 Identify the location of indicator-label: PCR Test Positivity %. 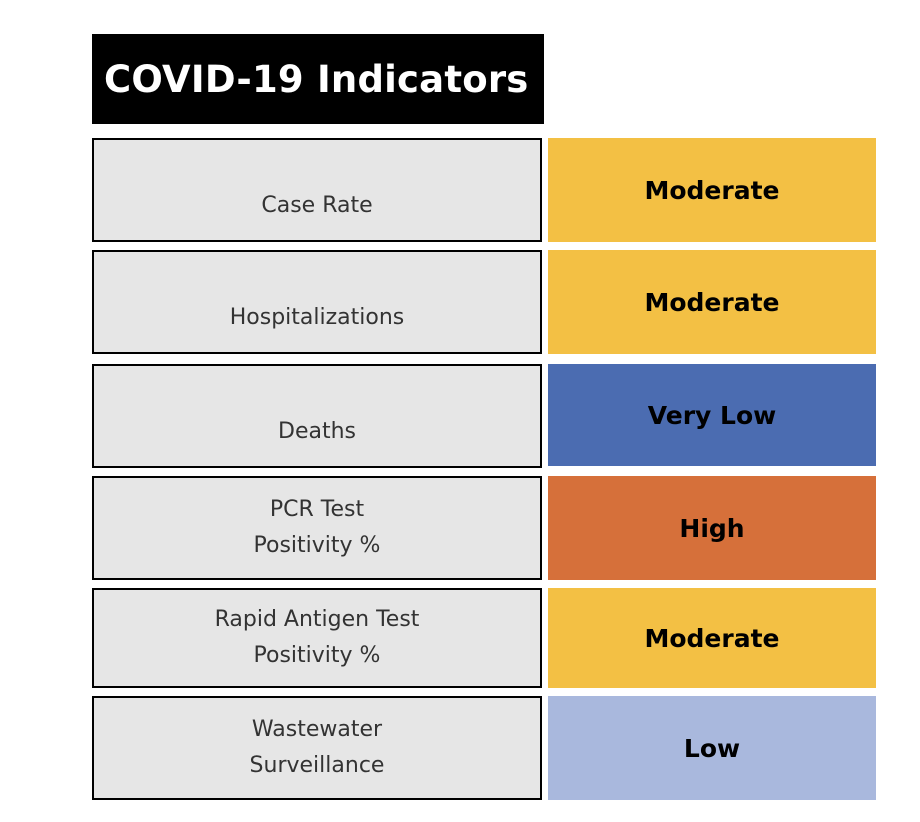
(317, 527).